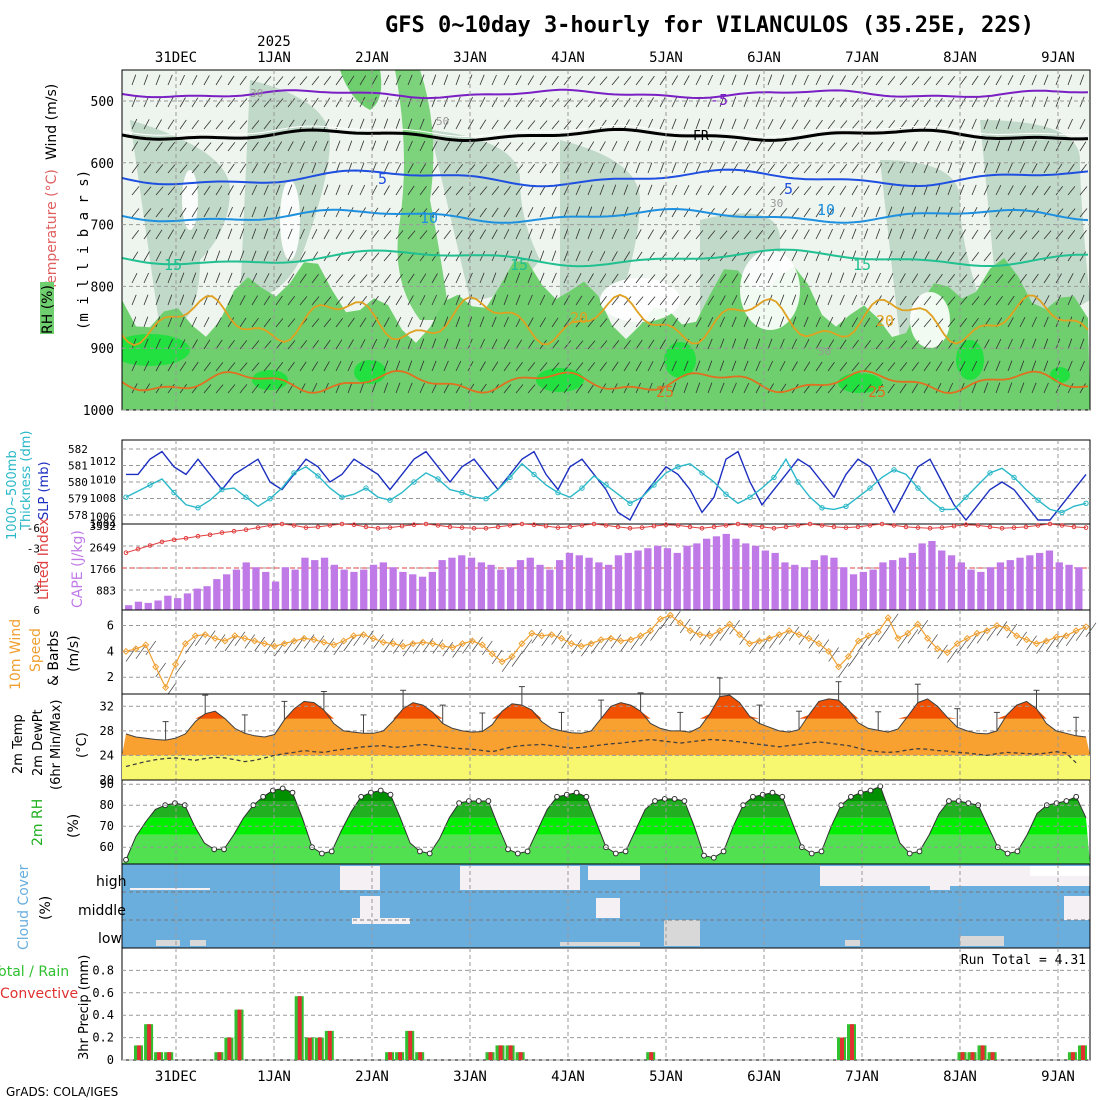  What do you see at coordinates (84, 250) in the screenshot?
I see `upper-ylabel-units: (m i l l i b a r s)` at bounding box center [84, 250].